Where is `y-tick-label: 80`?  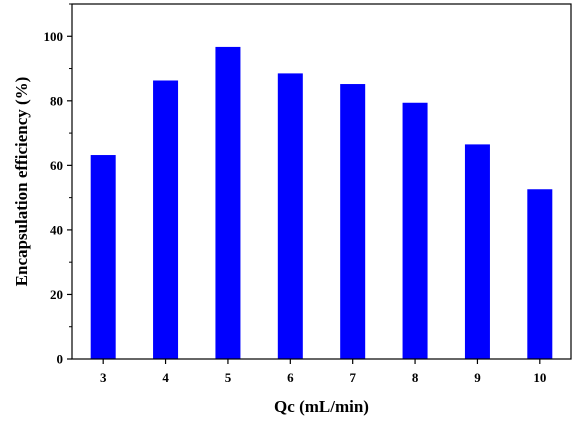 y-tick-label: 80 is located at coordinates (56, 100).